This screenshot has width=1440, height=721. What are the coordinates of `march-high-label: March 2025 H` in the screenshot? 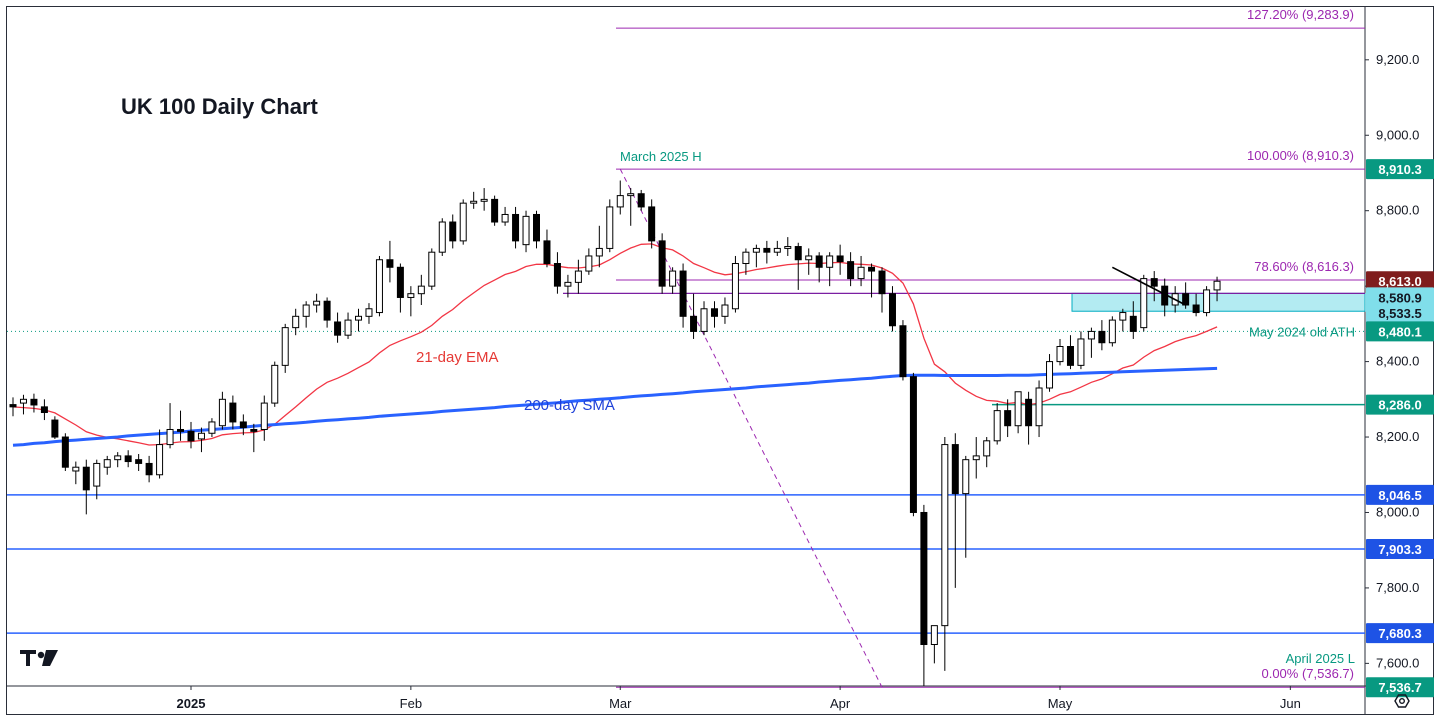 It's located at (661, 156).